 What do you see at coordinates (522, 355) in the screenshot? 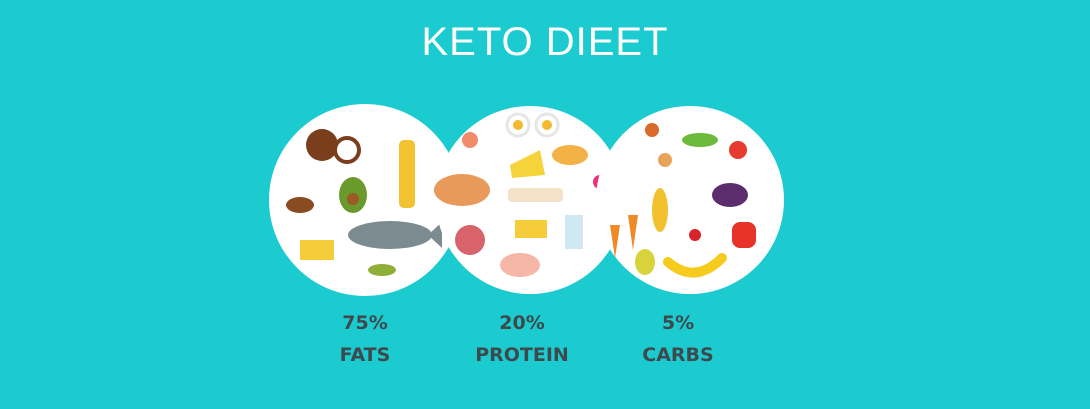
I see `protein-label: PROTEIN` at bounding box center [522, 355].